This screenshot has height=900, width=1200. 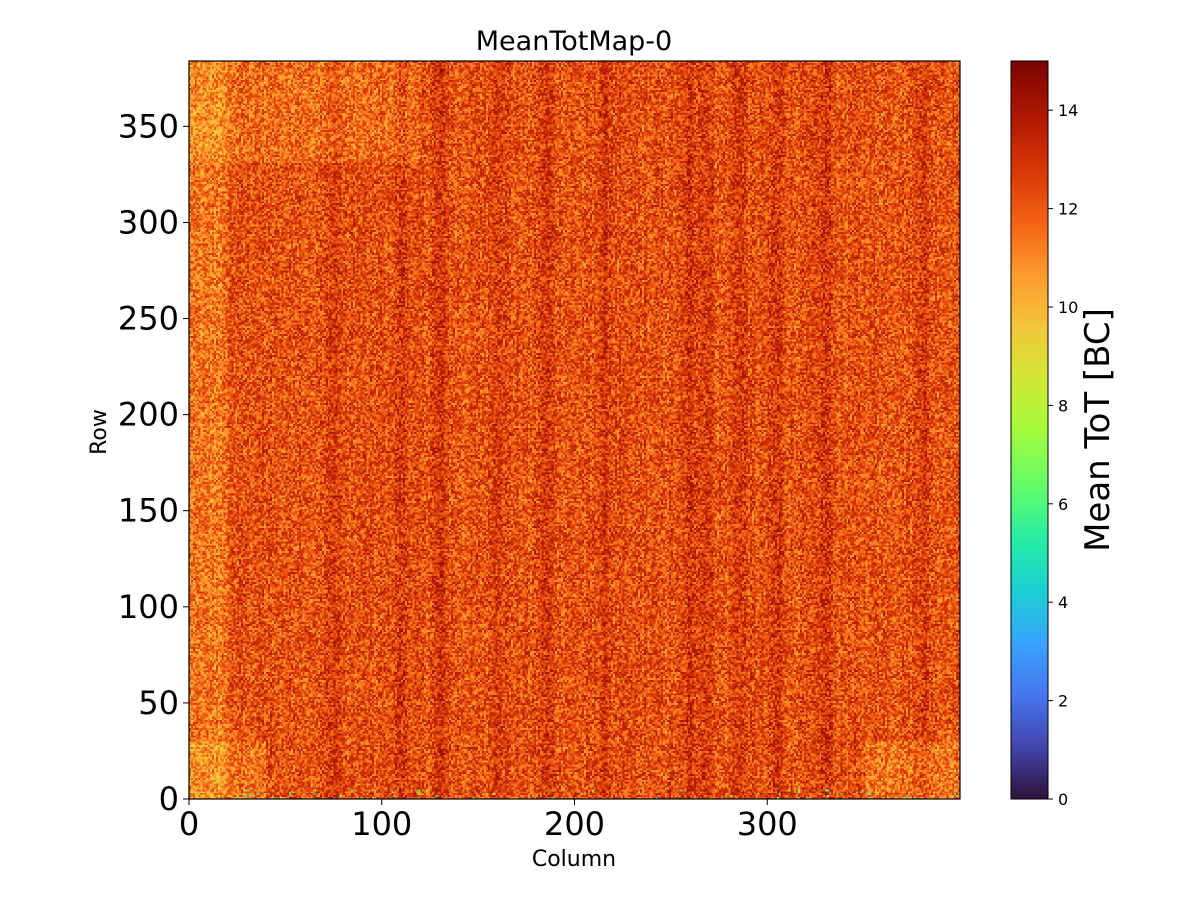 I want to click on x-tick-label: 0, so click(x=189, y=824).